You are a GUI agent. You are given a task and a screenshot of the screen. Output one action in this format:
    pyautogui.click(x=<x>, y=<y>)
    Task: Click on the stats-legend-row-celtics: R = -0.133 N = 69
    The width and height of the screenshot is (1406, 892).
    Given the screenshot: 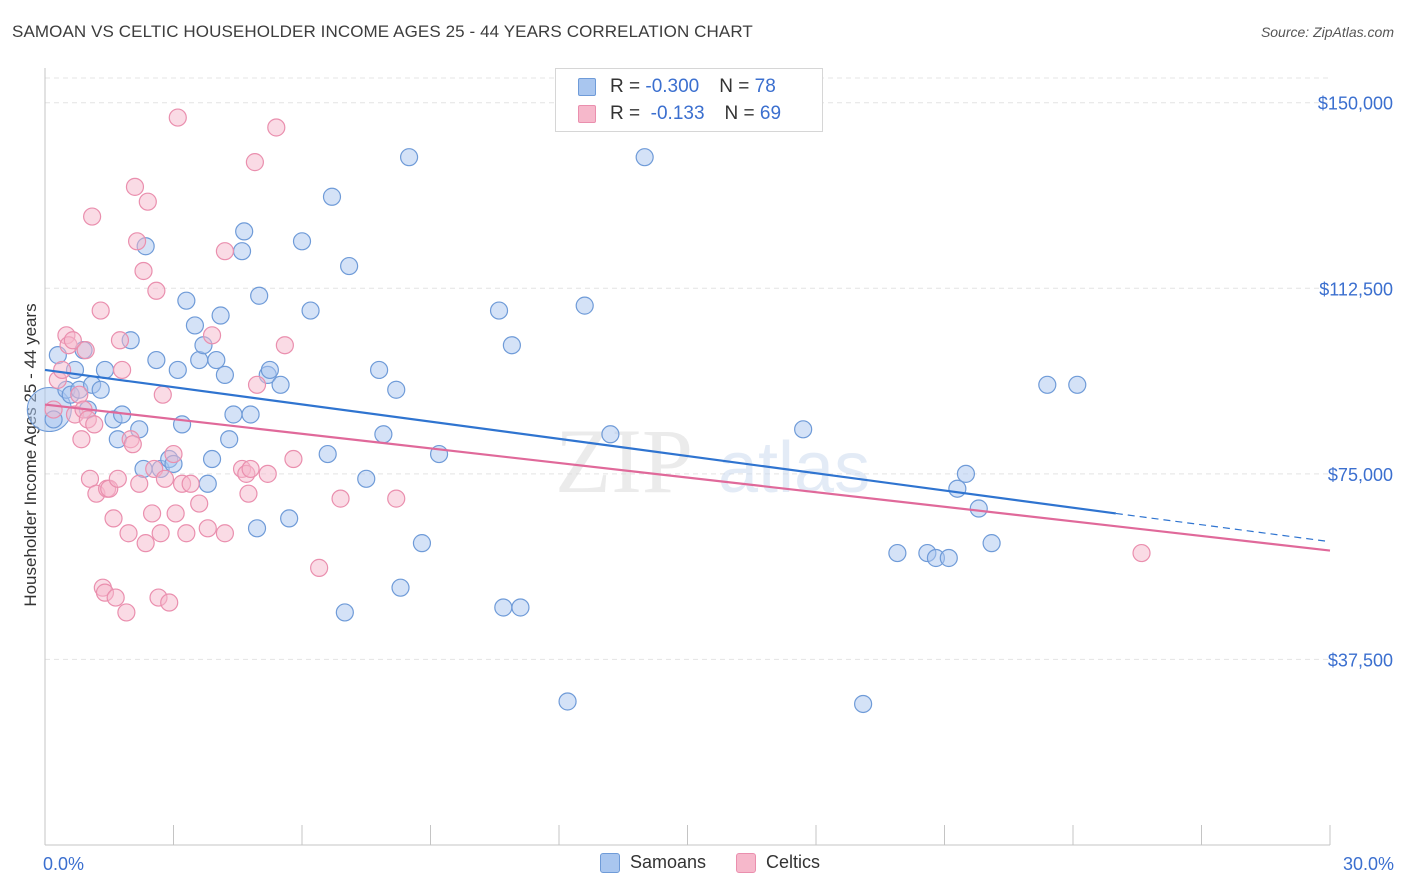 What is the action you would take?
    pyautogui.click(x=679, y=114)
    